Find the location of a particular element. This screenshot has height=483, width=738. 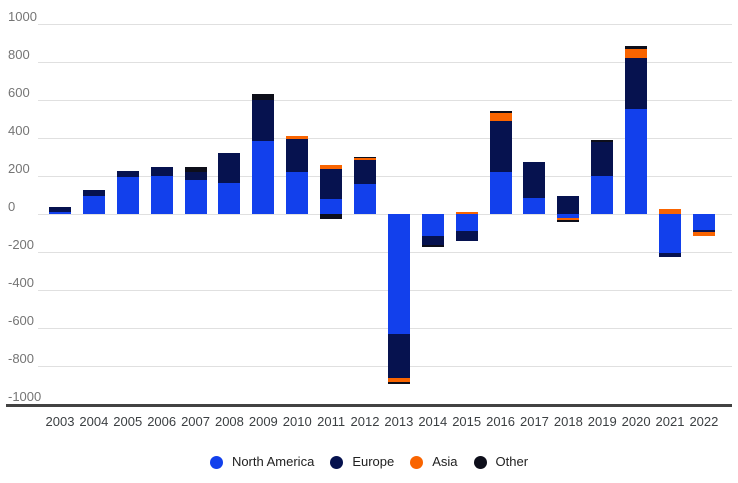

y-axis-tick-label--600: -600 is located at coordinates (21, 320).